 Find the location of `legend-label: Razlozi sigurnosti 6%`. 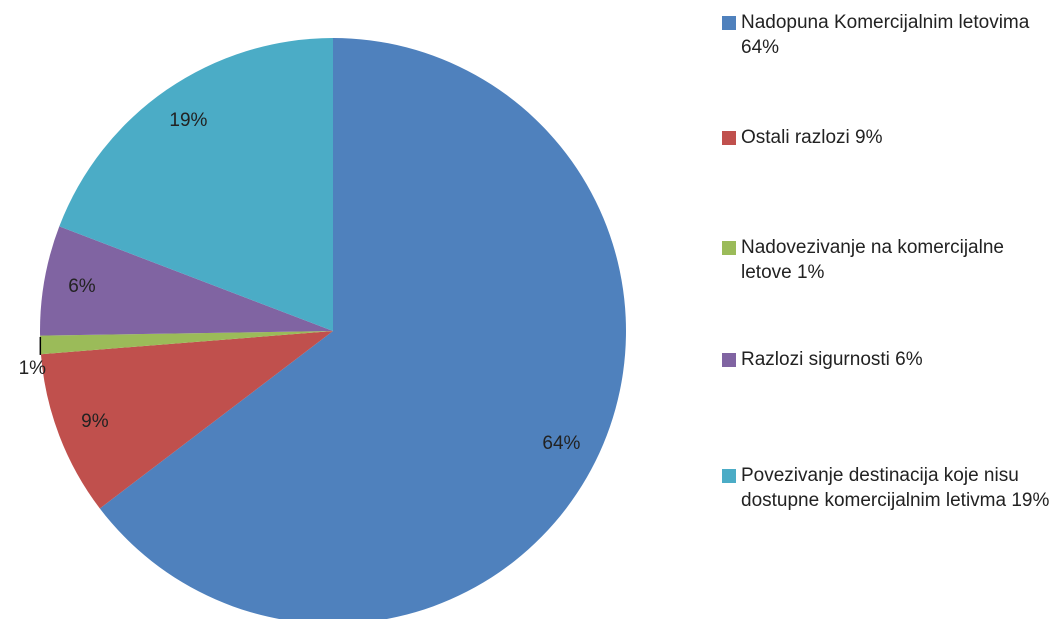

legend-label: Razlozi sigurnosti 6% is located at coordinates (832, 359).